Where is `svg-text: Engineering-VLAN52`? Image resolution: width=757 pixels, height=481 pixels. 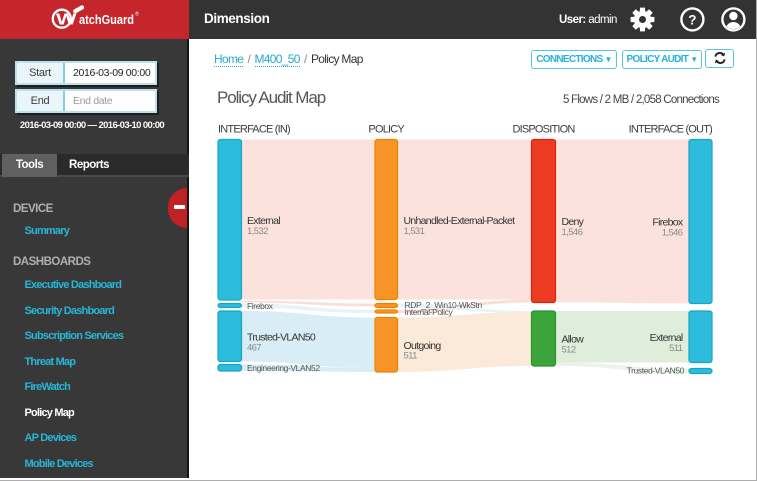
svg-text: Engineering-VLAN52 is located at coordinates (283, 368).